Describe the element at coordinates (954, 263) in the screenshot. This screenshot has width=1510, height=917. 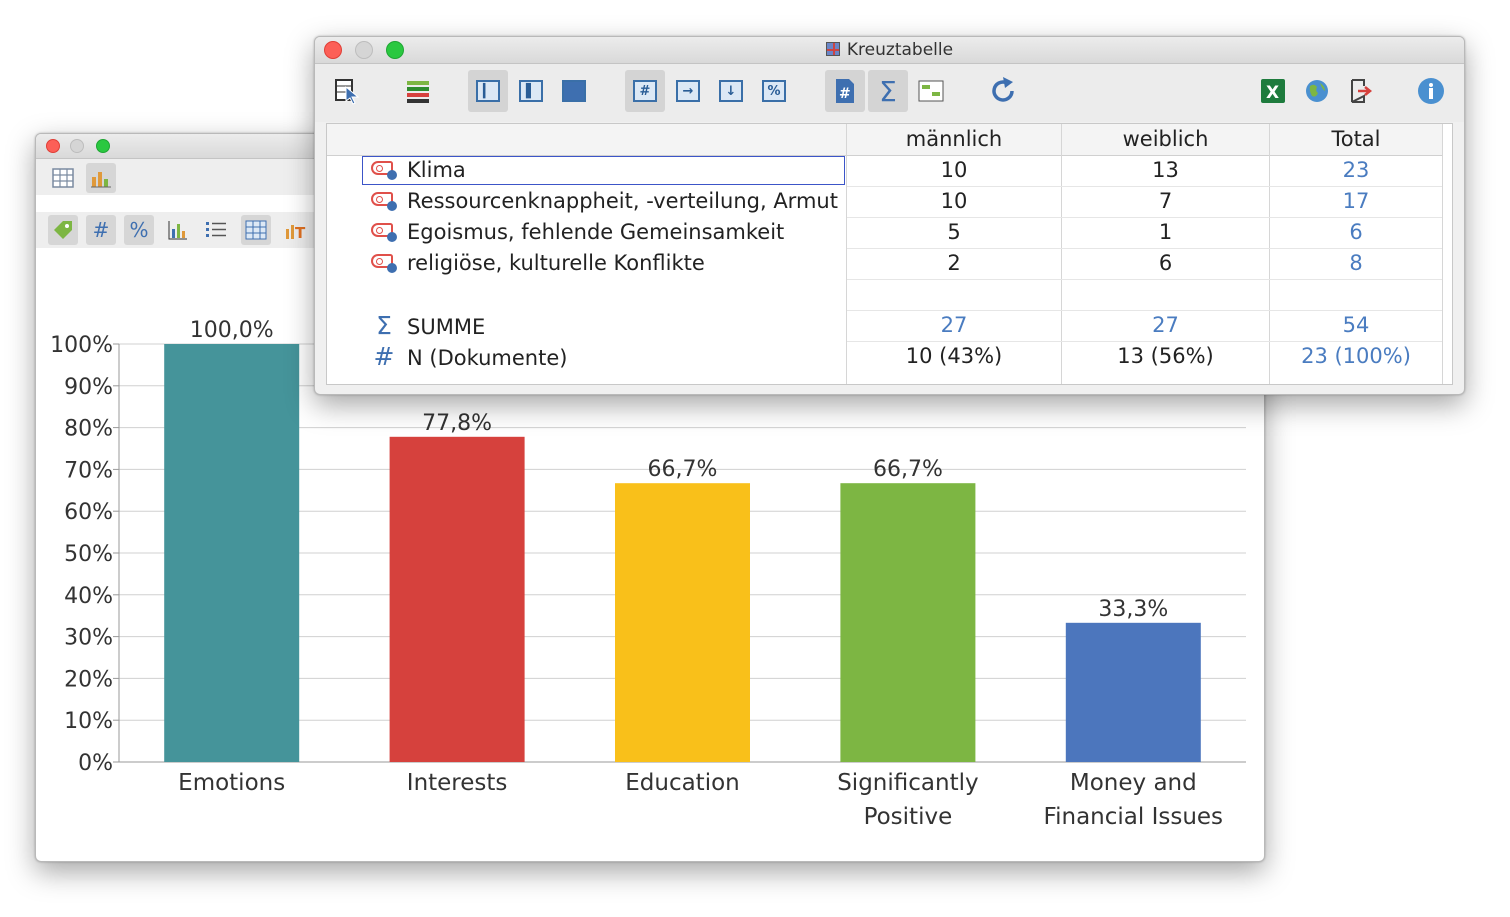
I see `table-cell: 2` at that location.